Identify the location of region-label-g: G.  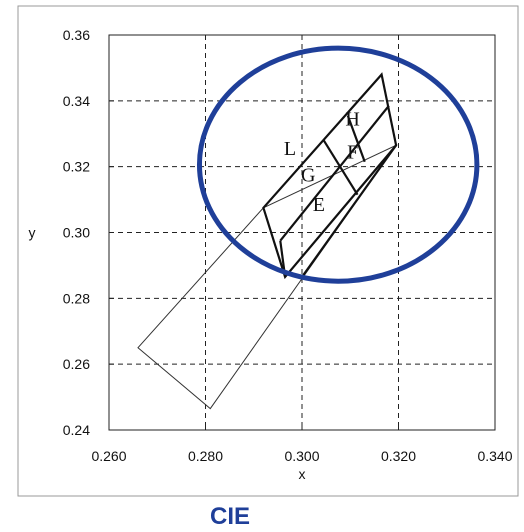
(308, 175).